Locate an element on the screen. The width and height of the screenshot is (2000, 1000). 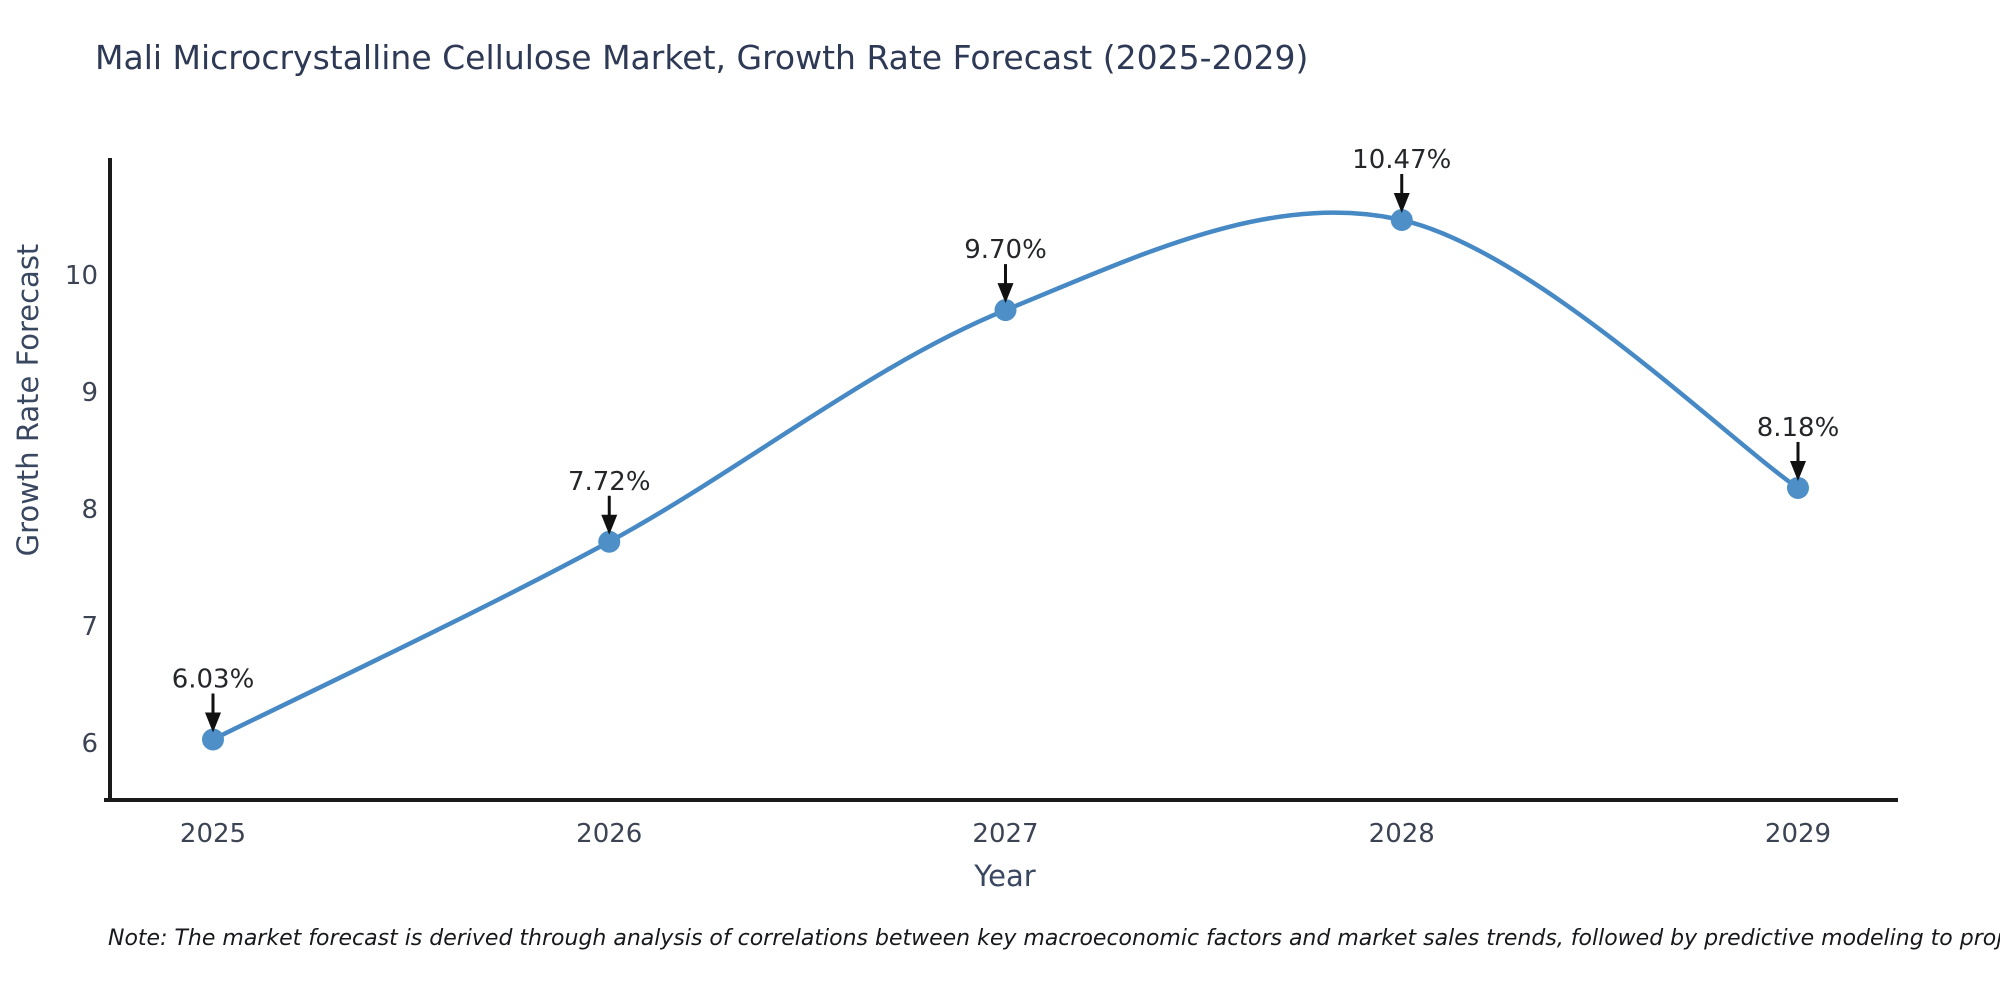
x-tick-label: 2027 is located at coordinates (1005, 834).